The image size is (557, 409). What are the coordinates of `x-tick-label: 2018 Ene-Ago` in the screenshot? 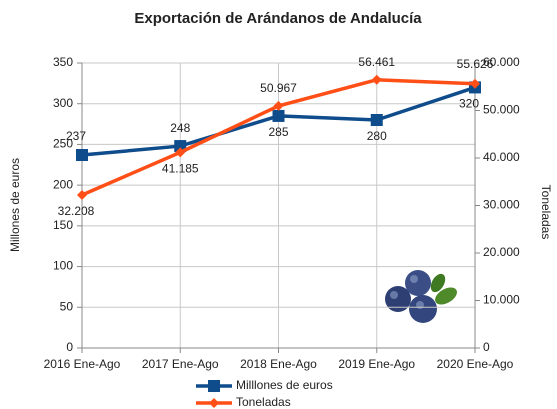 It's located at (278, 364).